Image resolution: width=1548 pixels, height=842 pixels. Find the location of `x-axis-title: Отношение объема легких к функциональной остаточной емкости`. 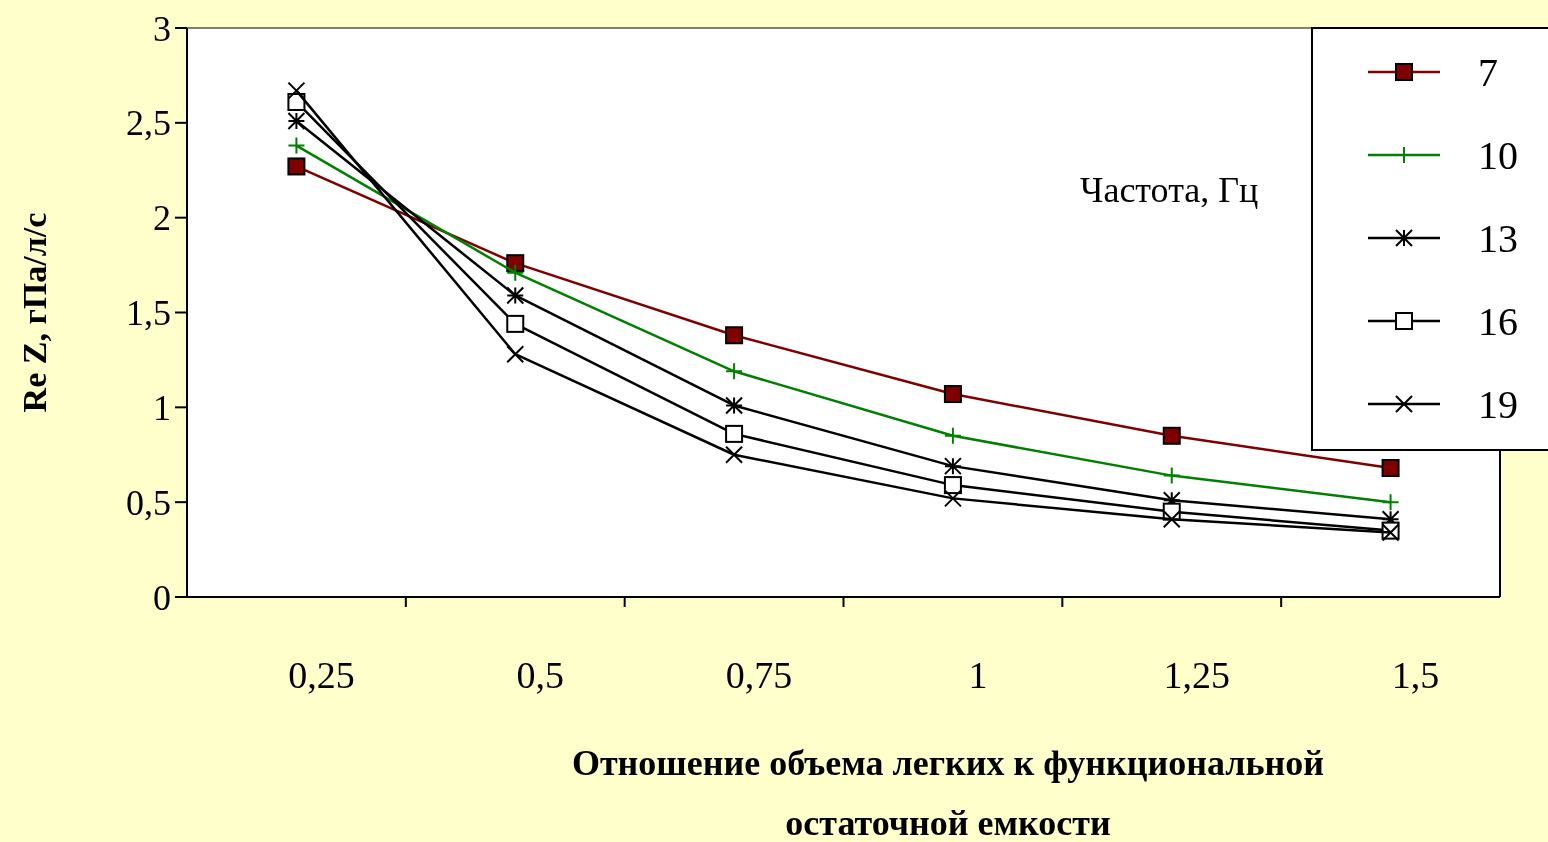

x-axis-title: Отношение объема легких к функциональной остаточной емкости is located at coordinates (948, 792).